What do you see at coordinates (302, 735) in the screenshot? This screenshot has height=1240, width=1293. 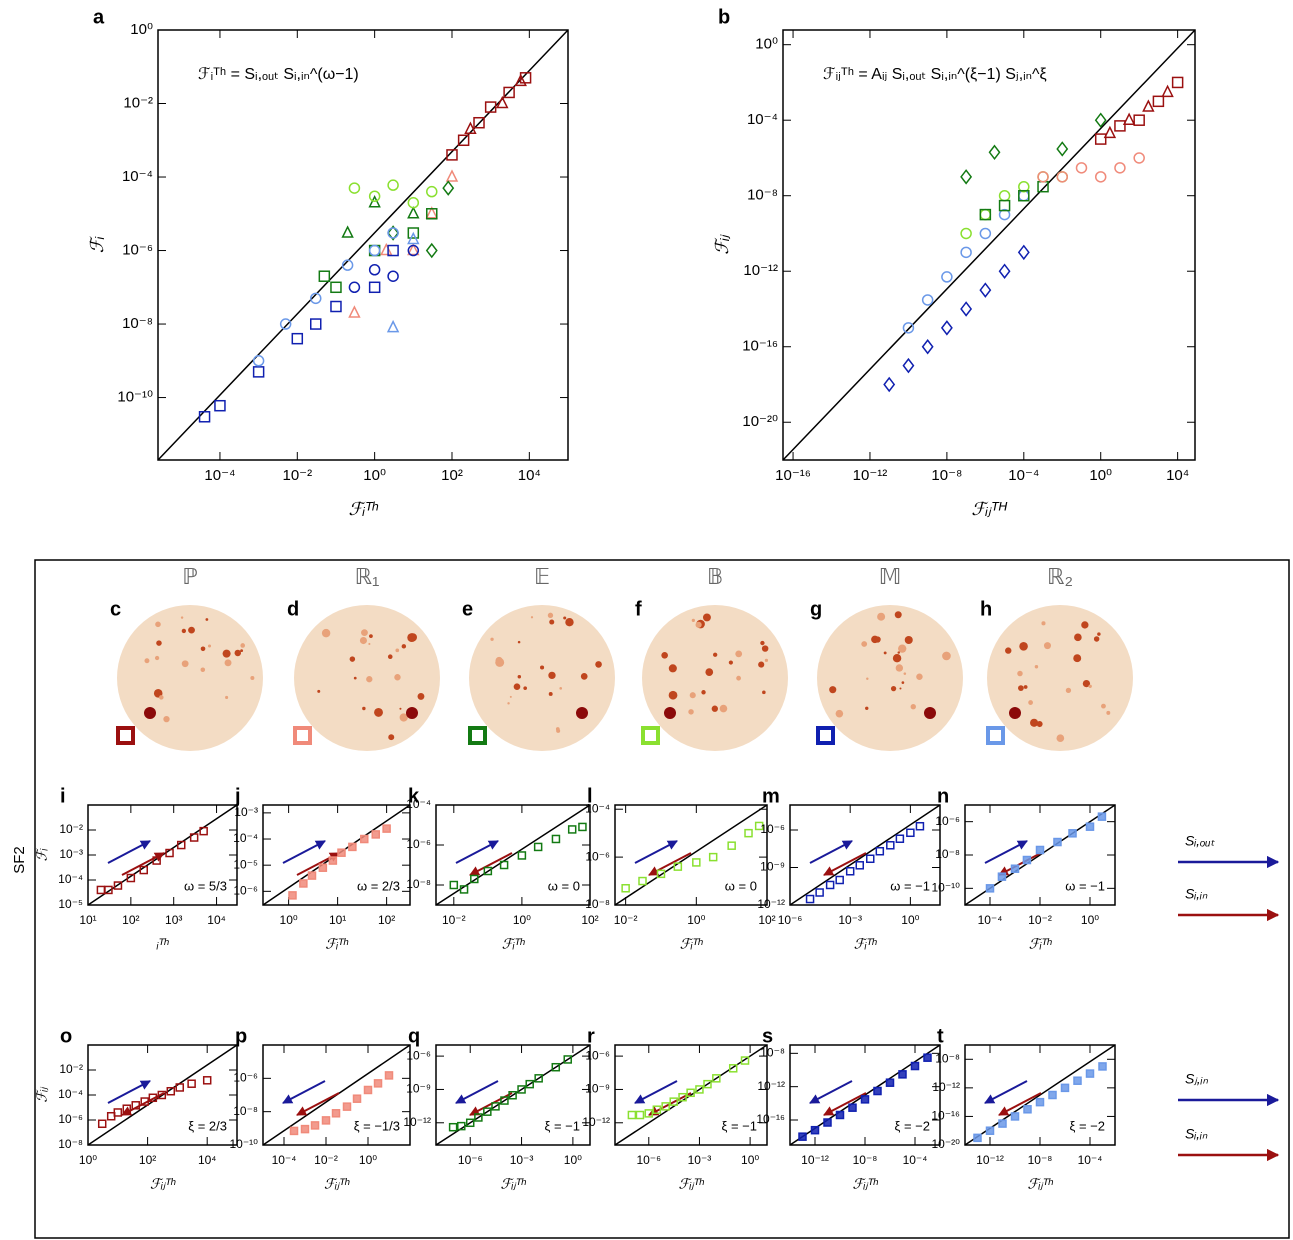 I see `color-key` at bounding box center [302, 735].